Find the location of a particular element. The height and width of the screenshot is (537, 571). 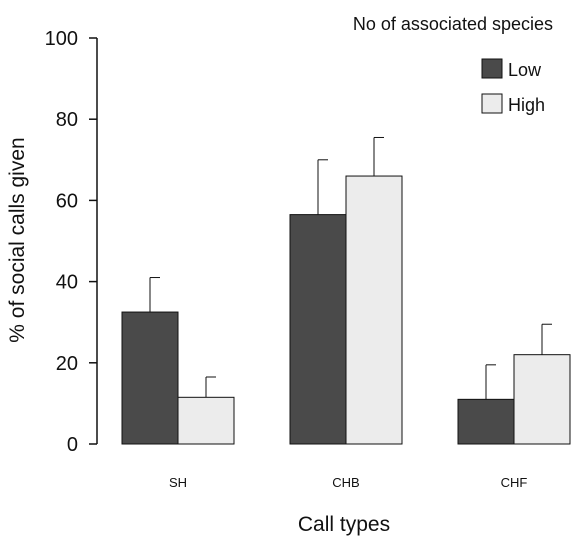

legend-swatch-high is located at coordinates (492, 103).